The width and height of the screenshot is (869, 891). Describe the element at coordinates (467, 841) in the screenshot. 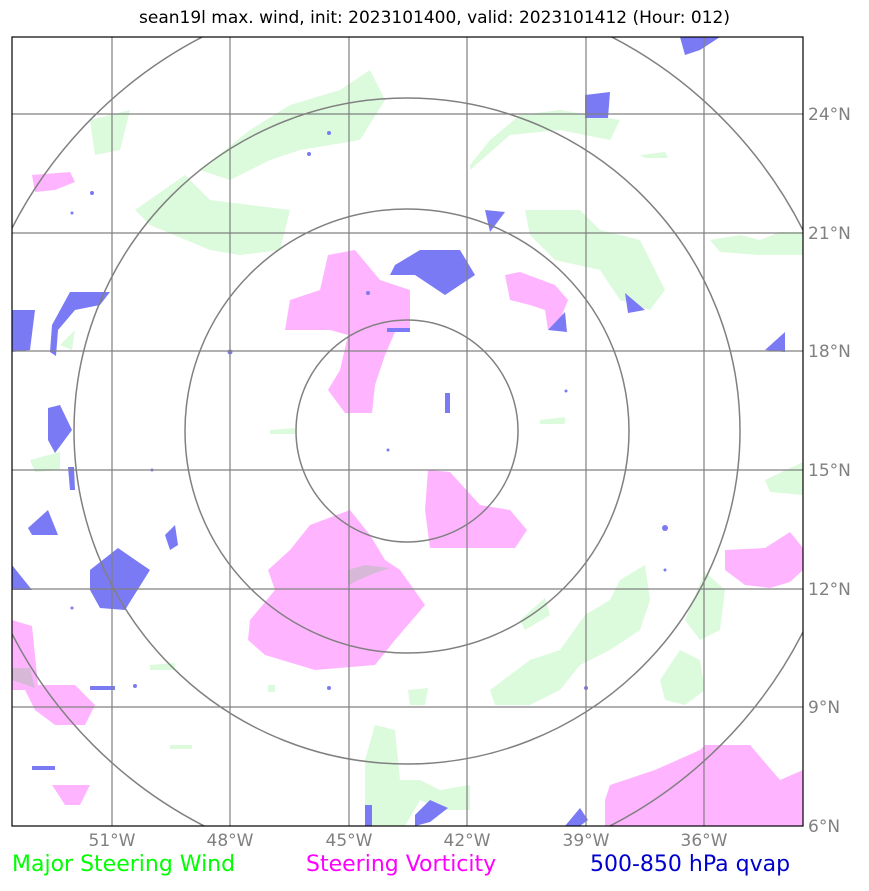

I see `lon-label: 42°W` at that location.